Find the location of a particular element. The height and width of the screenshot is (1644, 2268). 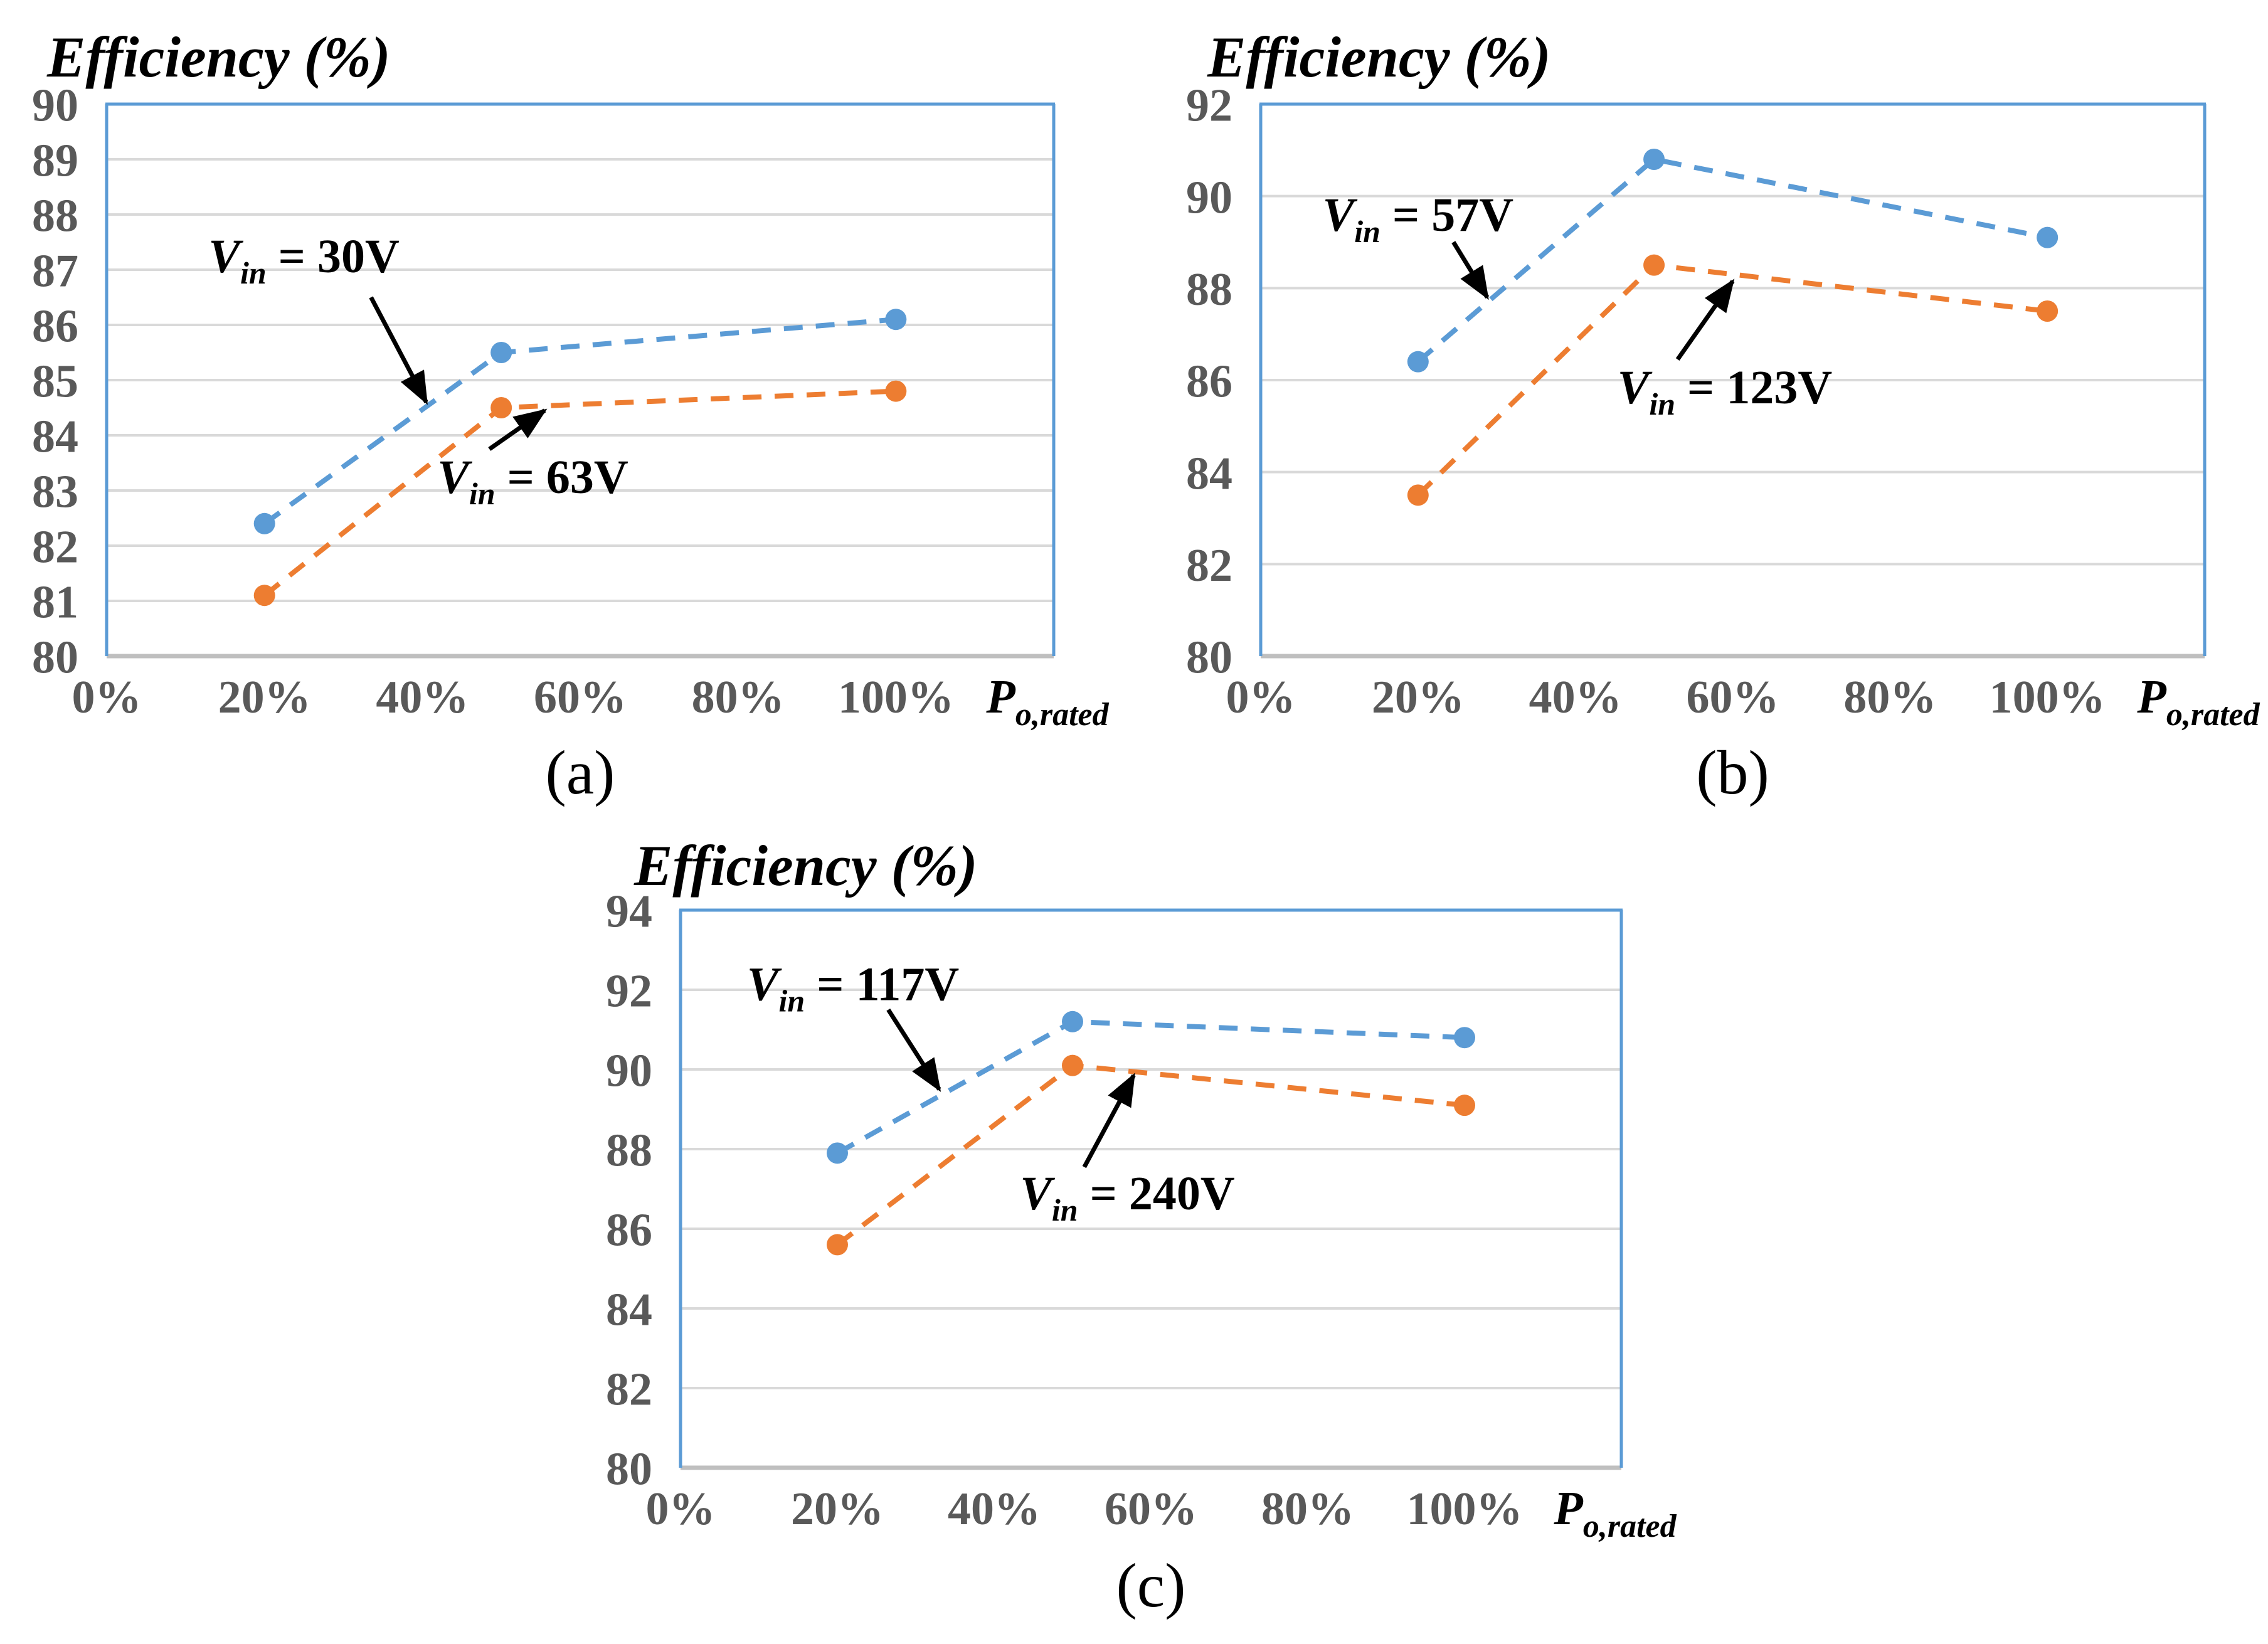

annotation-text: Vin = 63V is located at coordinates (532, 481).